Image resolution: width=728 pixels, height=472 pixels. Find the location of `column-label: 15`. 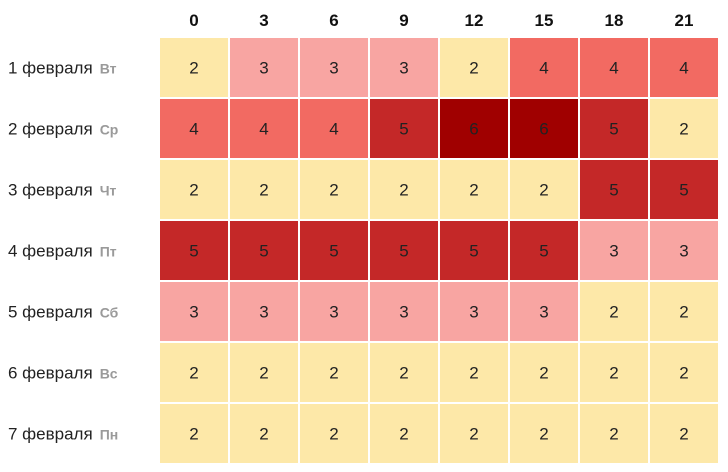

column-label: 15 is located at coordinates (544, 20).